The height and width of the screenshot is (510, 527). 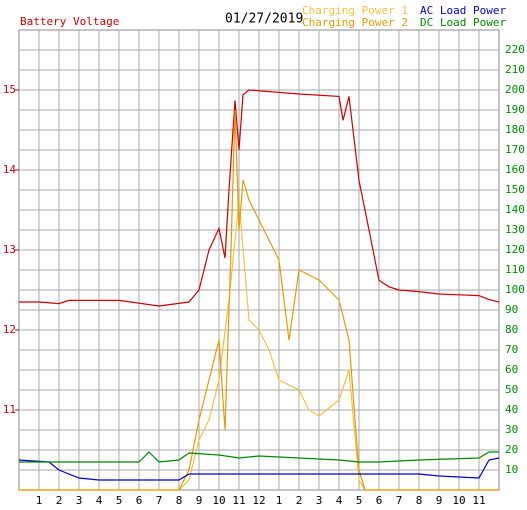 I want to click on y2-tick-label: 200, so click(x=515, y=89).